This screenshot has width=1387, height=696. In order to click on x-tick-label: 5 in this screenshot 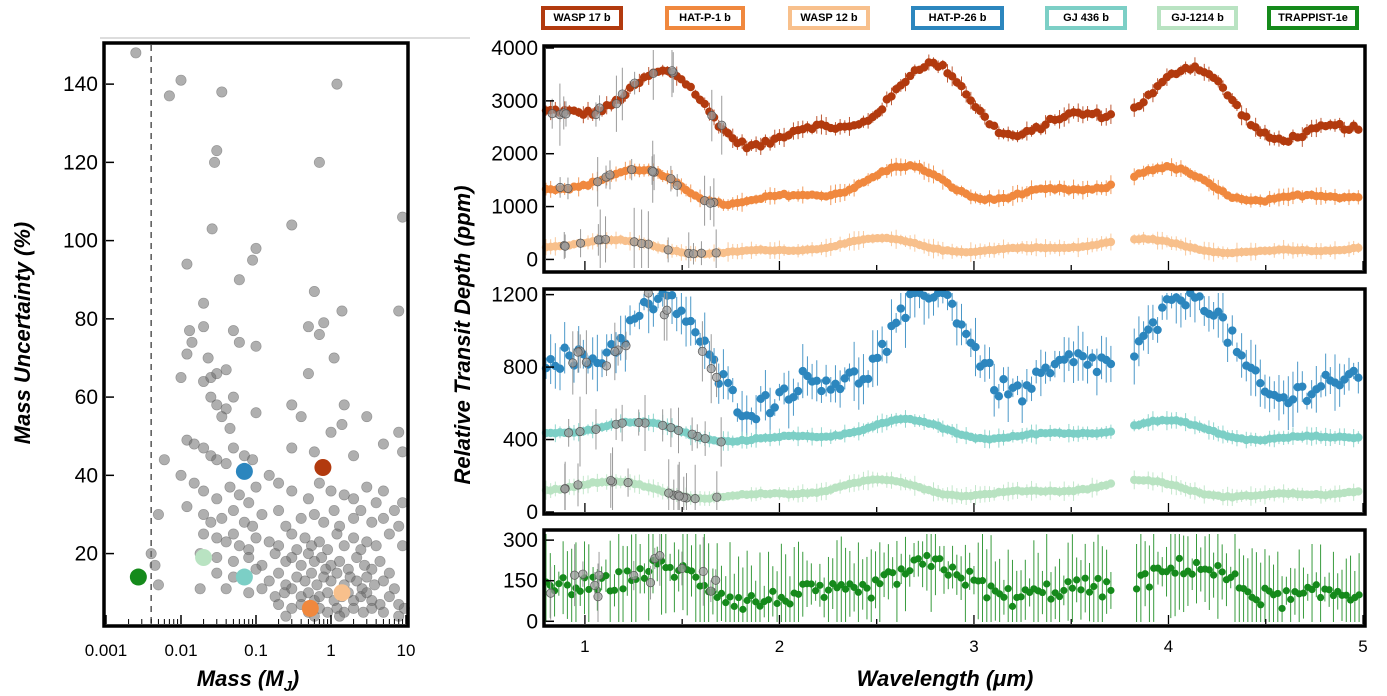, I will do `click(1362, 646)`.